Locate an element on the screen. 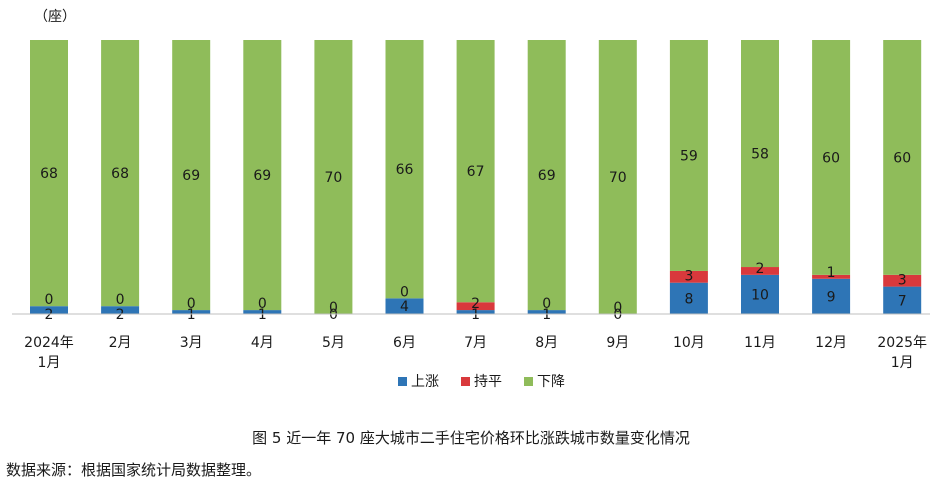  x-tick-label: 8月 is located at coordinates (546, 343).